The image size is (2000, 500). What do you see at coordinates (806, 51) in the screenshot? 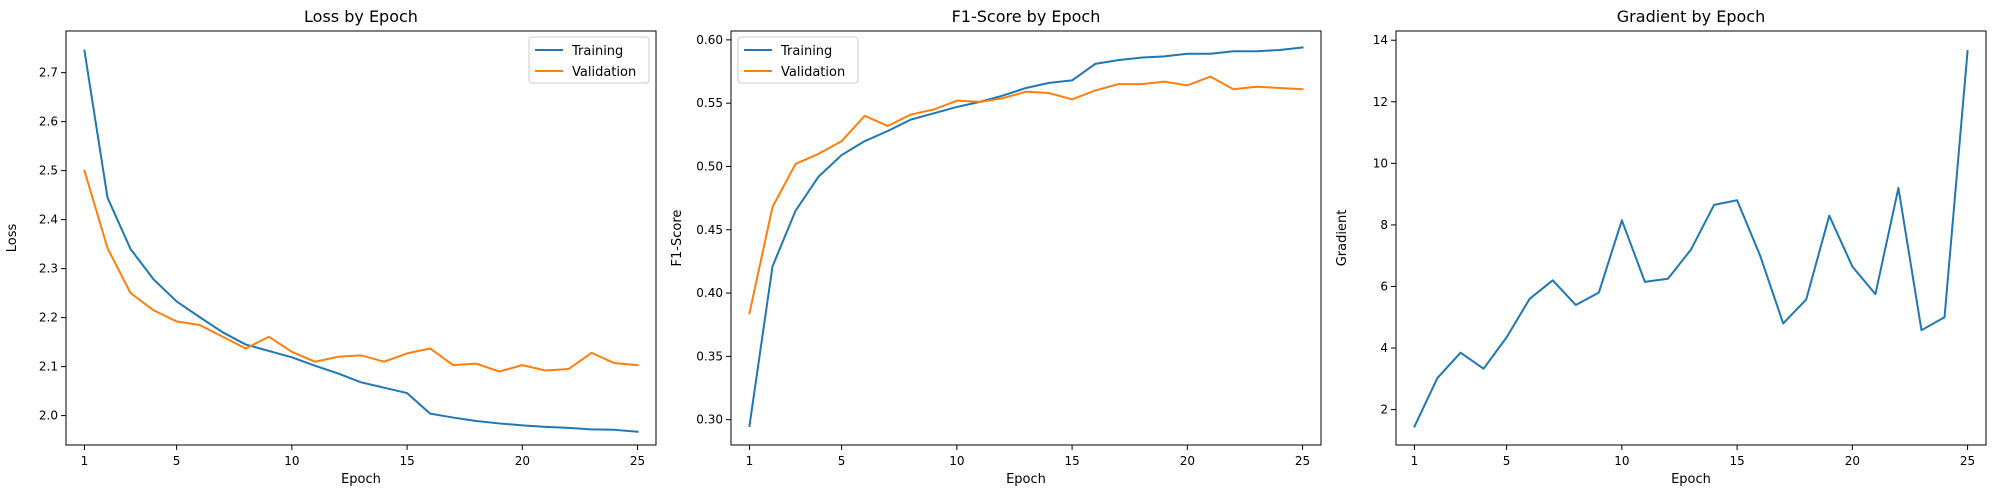
I see `f1-score-legend-label-training: Training` at bounding box center [806, 51].